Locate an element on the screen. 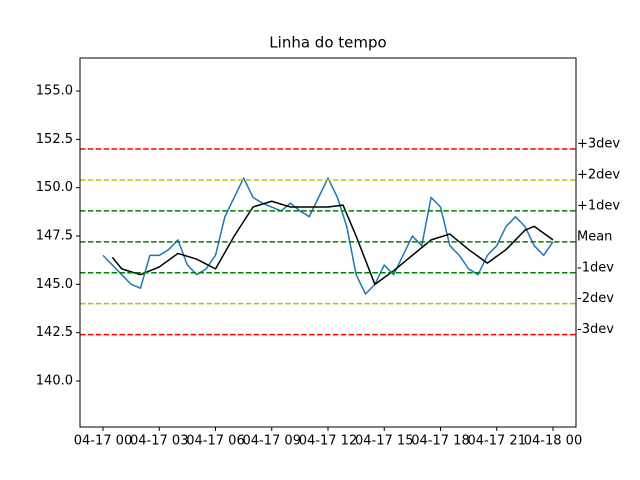 Image resolution: width=640 pixels, height=480 pixels. x-tick-label: 04-17 12 is located at coordinates (328, 441).